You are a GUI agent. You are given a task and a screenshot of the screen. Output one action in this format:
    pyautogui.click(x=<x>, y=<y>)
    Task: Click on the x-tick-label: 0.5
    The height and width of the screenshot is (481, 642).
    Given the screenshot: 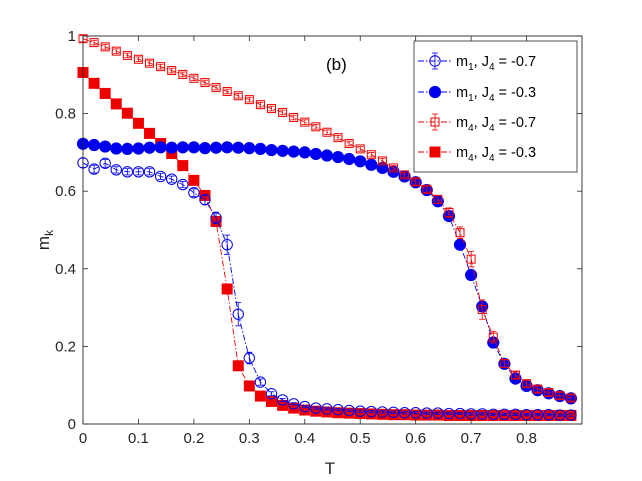 What is the action you would take?
    pyautogui.click(x=360, y=438)
    